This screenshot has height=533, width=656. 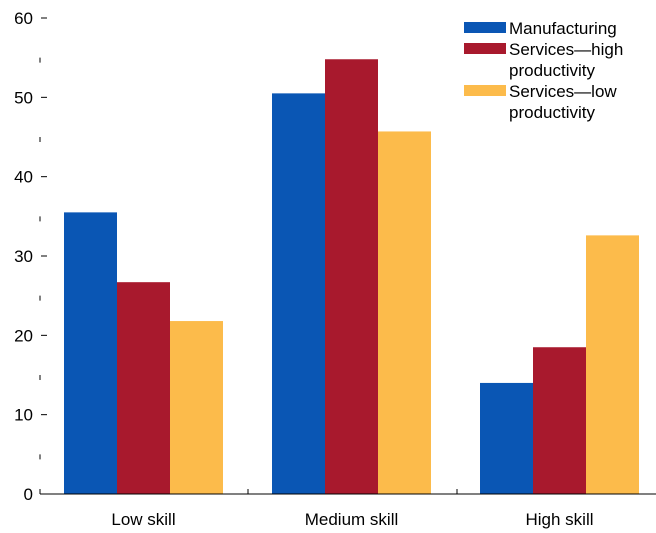 I want to click on y-tick-label: 60, so click(x=23, y=18).